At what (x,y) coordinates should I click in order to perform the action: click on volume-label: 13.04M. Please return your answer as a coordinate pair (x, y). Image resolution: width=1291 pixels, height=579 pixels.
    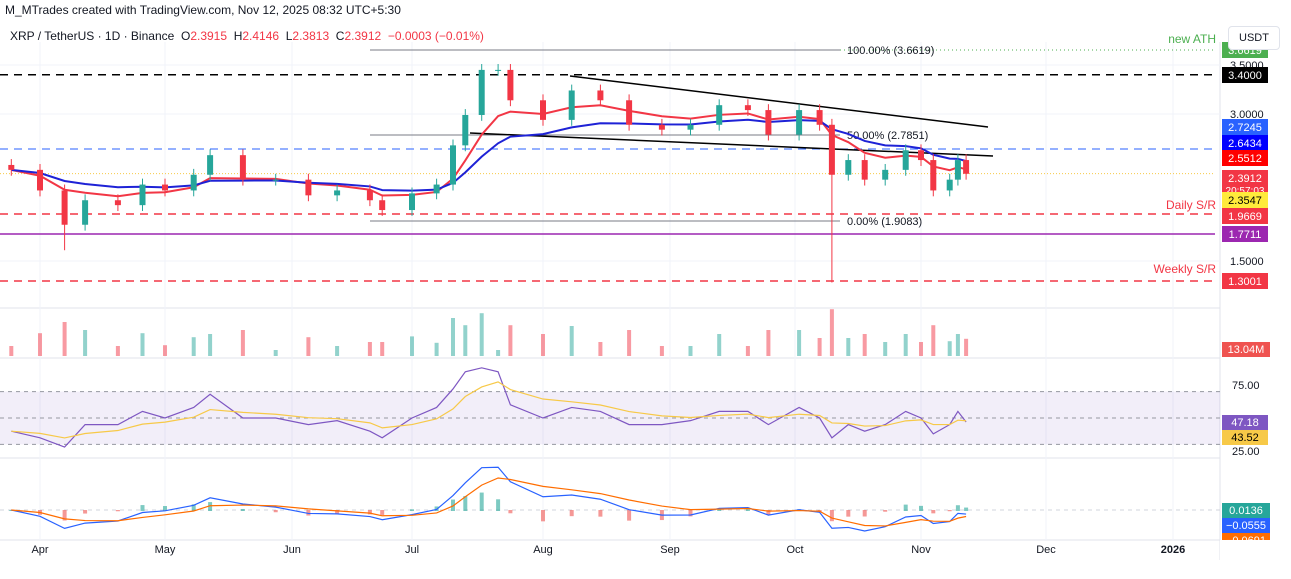
    Looking at the image, I should click on (1246, 350).